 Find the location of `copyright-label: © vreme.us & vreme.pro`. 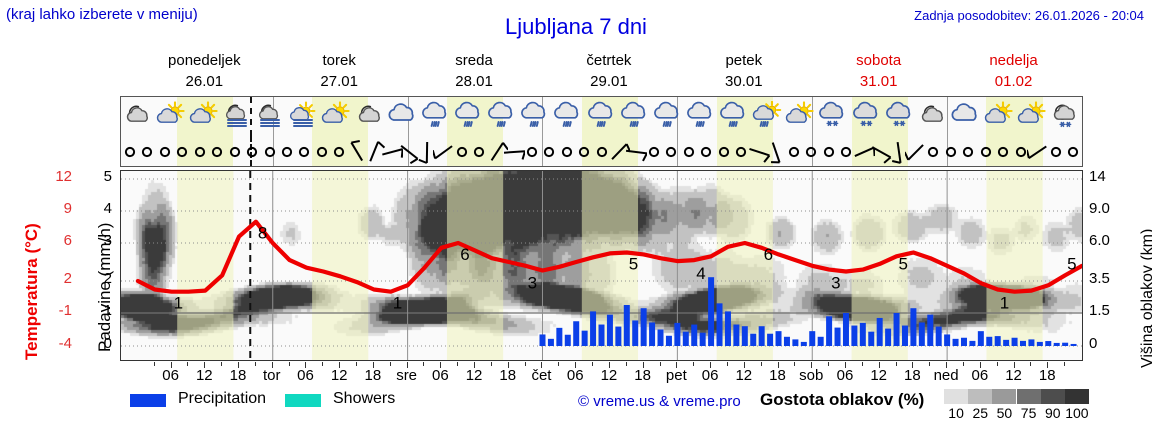

copyright-label: © vreme.us & vreme.pro is located at coordinates (659, 401).